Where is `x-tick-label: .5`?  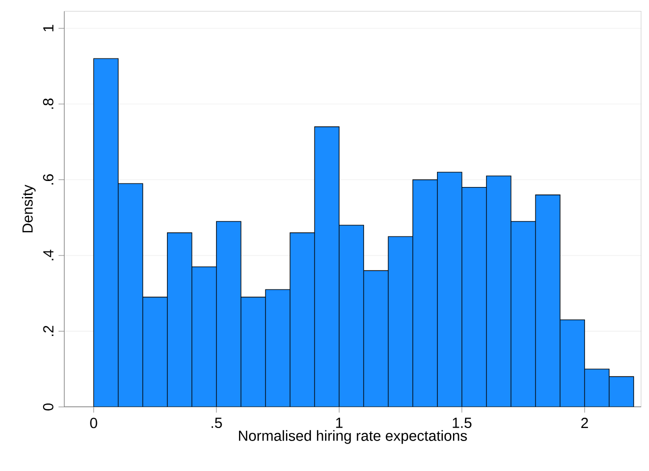
x-tick-label: .5 is located at coordinates (217, 423).